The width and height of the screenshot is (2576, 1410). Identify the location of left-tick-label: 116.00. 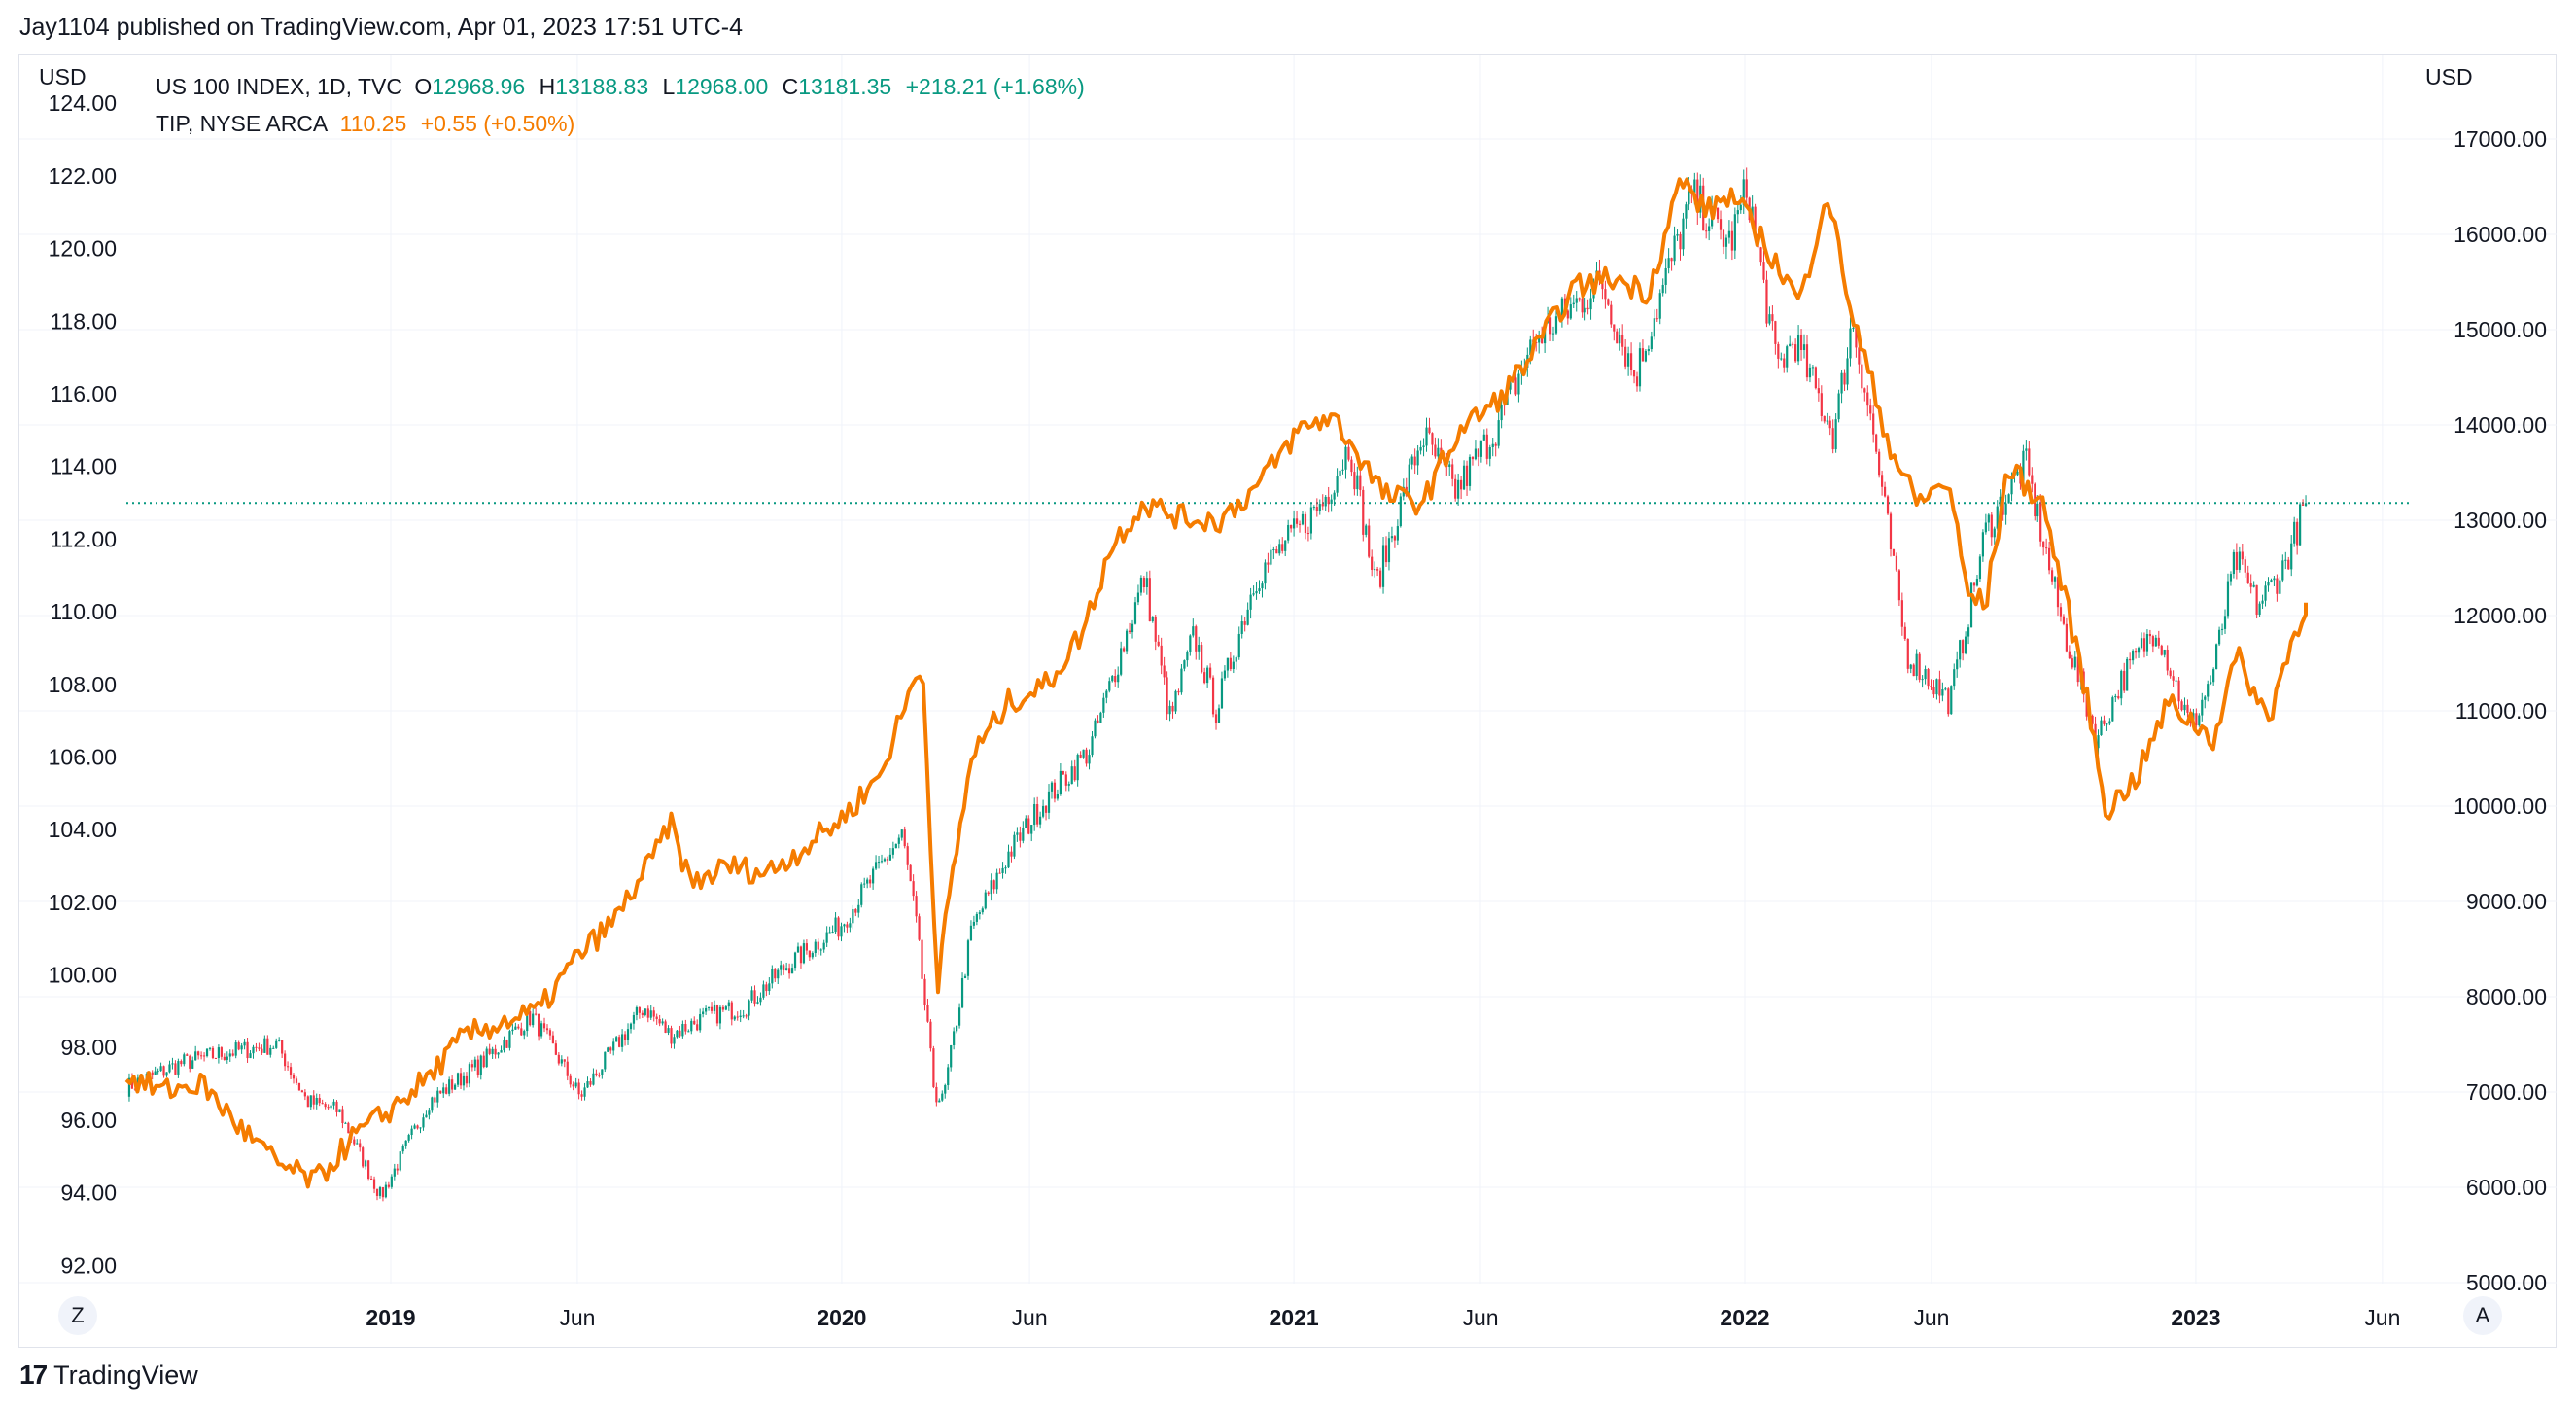
(83, 393).